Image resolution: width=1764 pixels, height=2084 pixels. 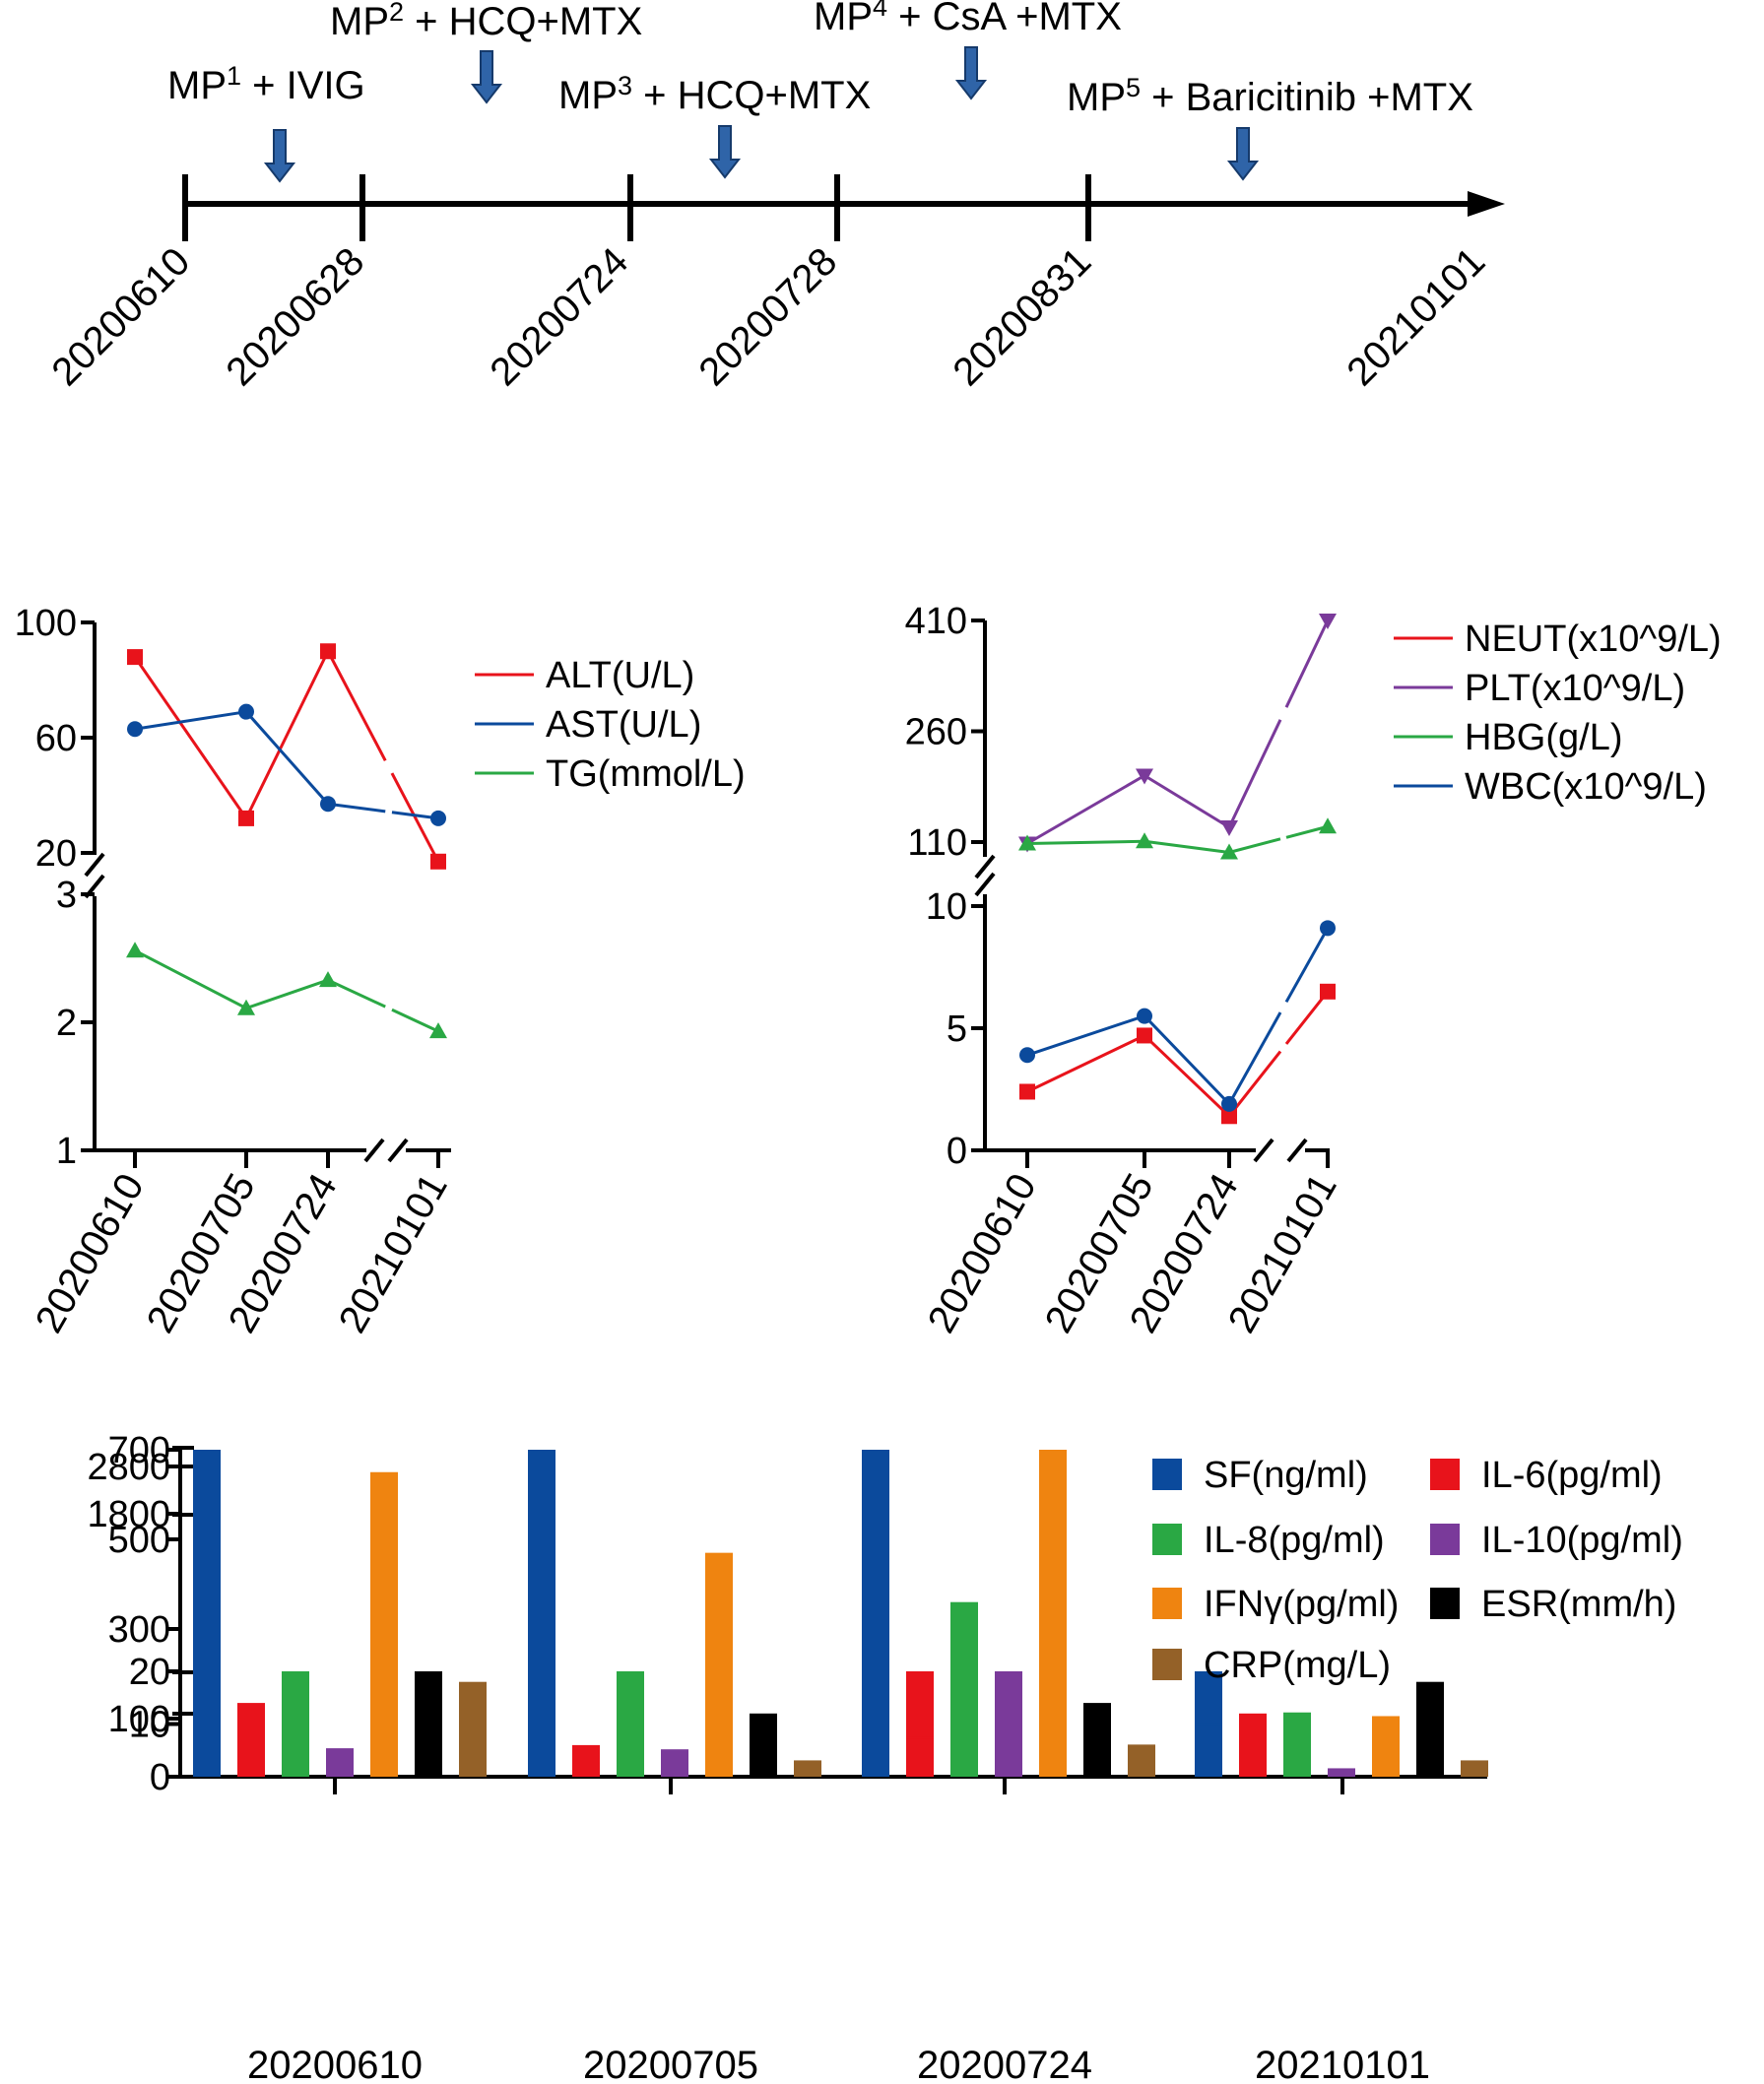 I want to click on legend-label: NEUT(x10^9/L), so click(x=1594, y=639).